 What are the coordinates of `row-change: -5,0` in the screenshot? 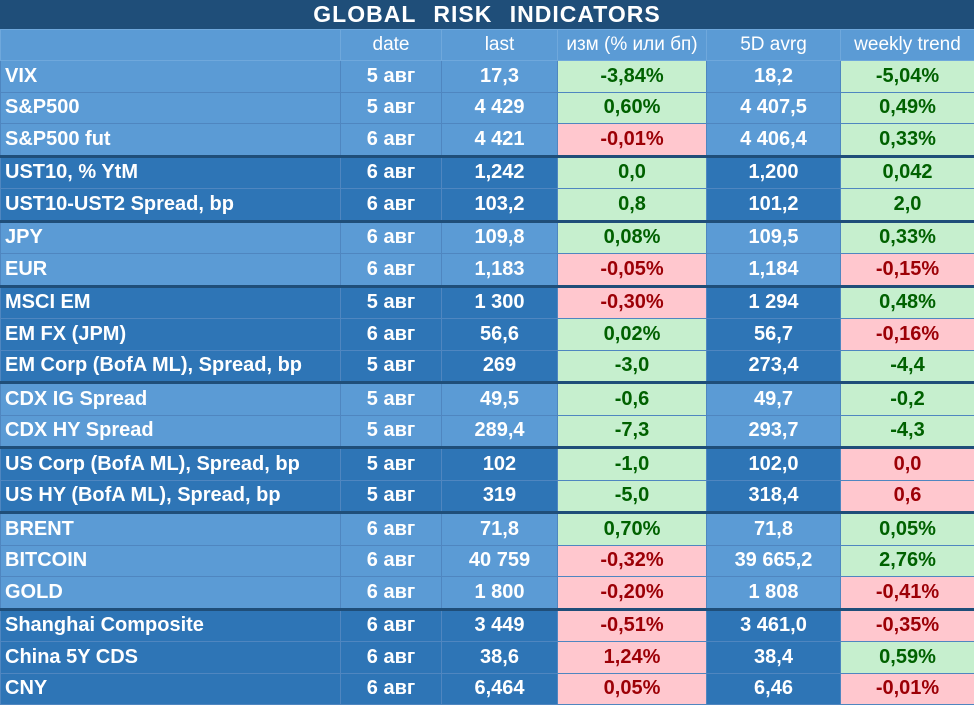 It's located at (632, 496).